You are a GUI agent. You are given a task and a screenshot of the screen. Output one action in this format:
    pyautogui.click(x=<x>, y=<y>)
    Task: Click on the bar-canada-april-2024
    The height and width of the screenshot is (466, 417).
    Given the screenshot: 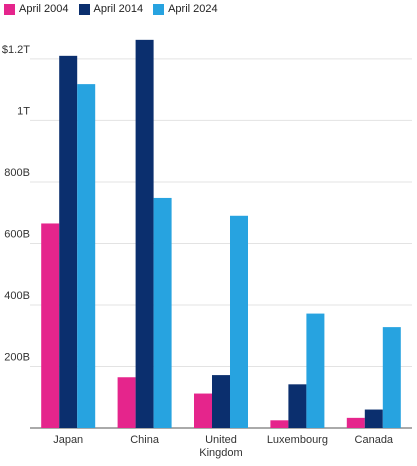 What is the action you would take?
    pyautogui.click(x=391, y=377)
    